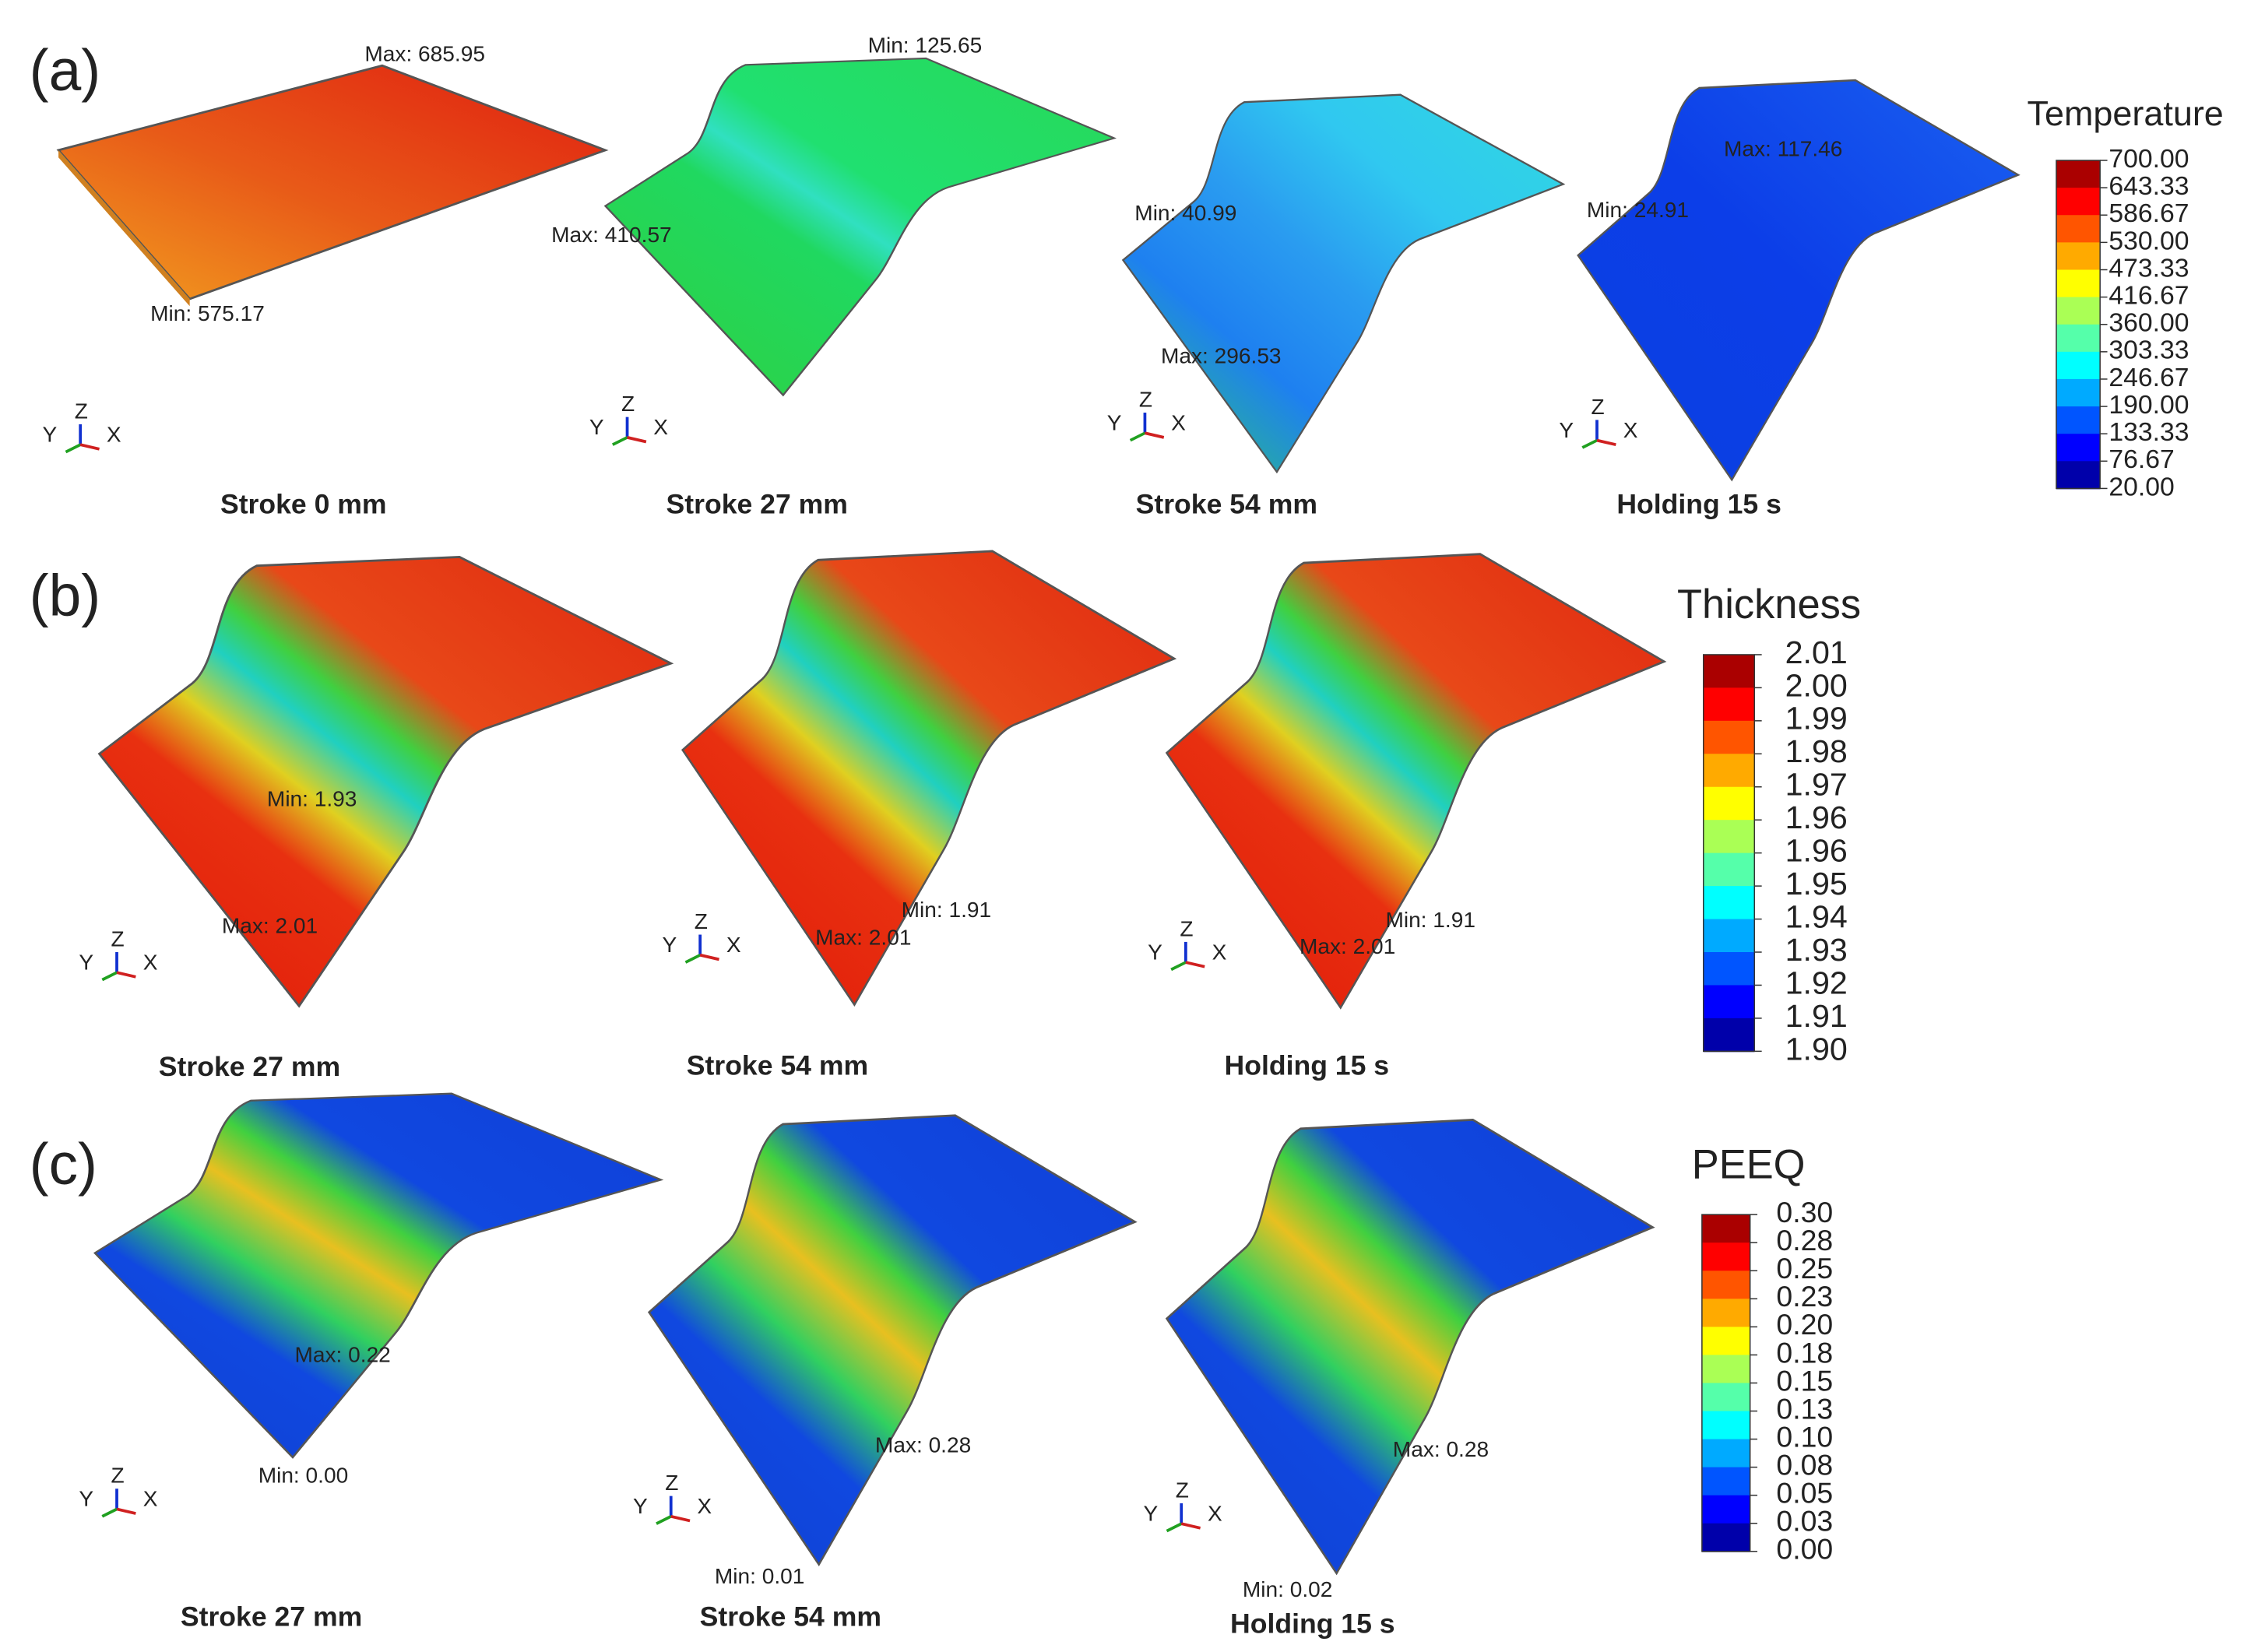  Describe the element at coordinates (1804, 1352) in the screenshot. I see `colorbar-label: 0.18` at that location.